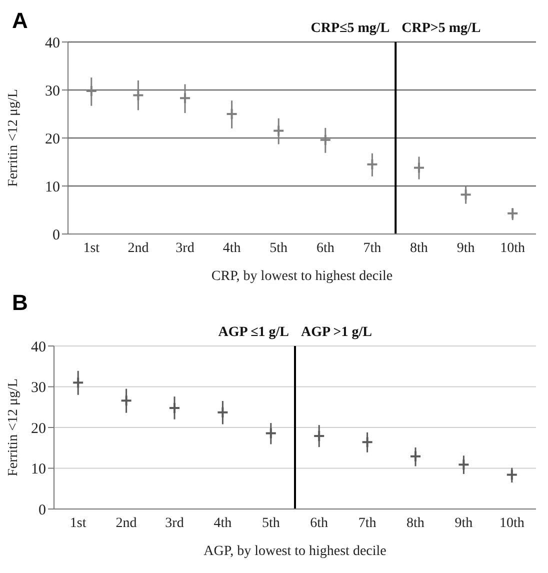 The height and width of the screenshot is (573, 548). I want to click on text: CRP>5 mg/L, so click(441, 28).